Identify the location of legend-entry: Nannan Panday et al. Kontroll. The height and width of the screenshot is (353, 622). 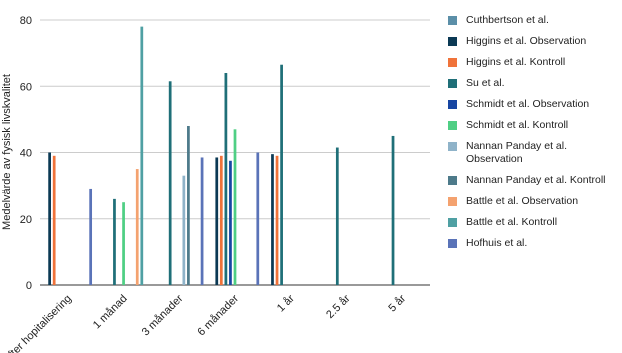
(532, 180).